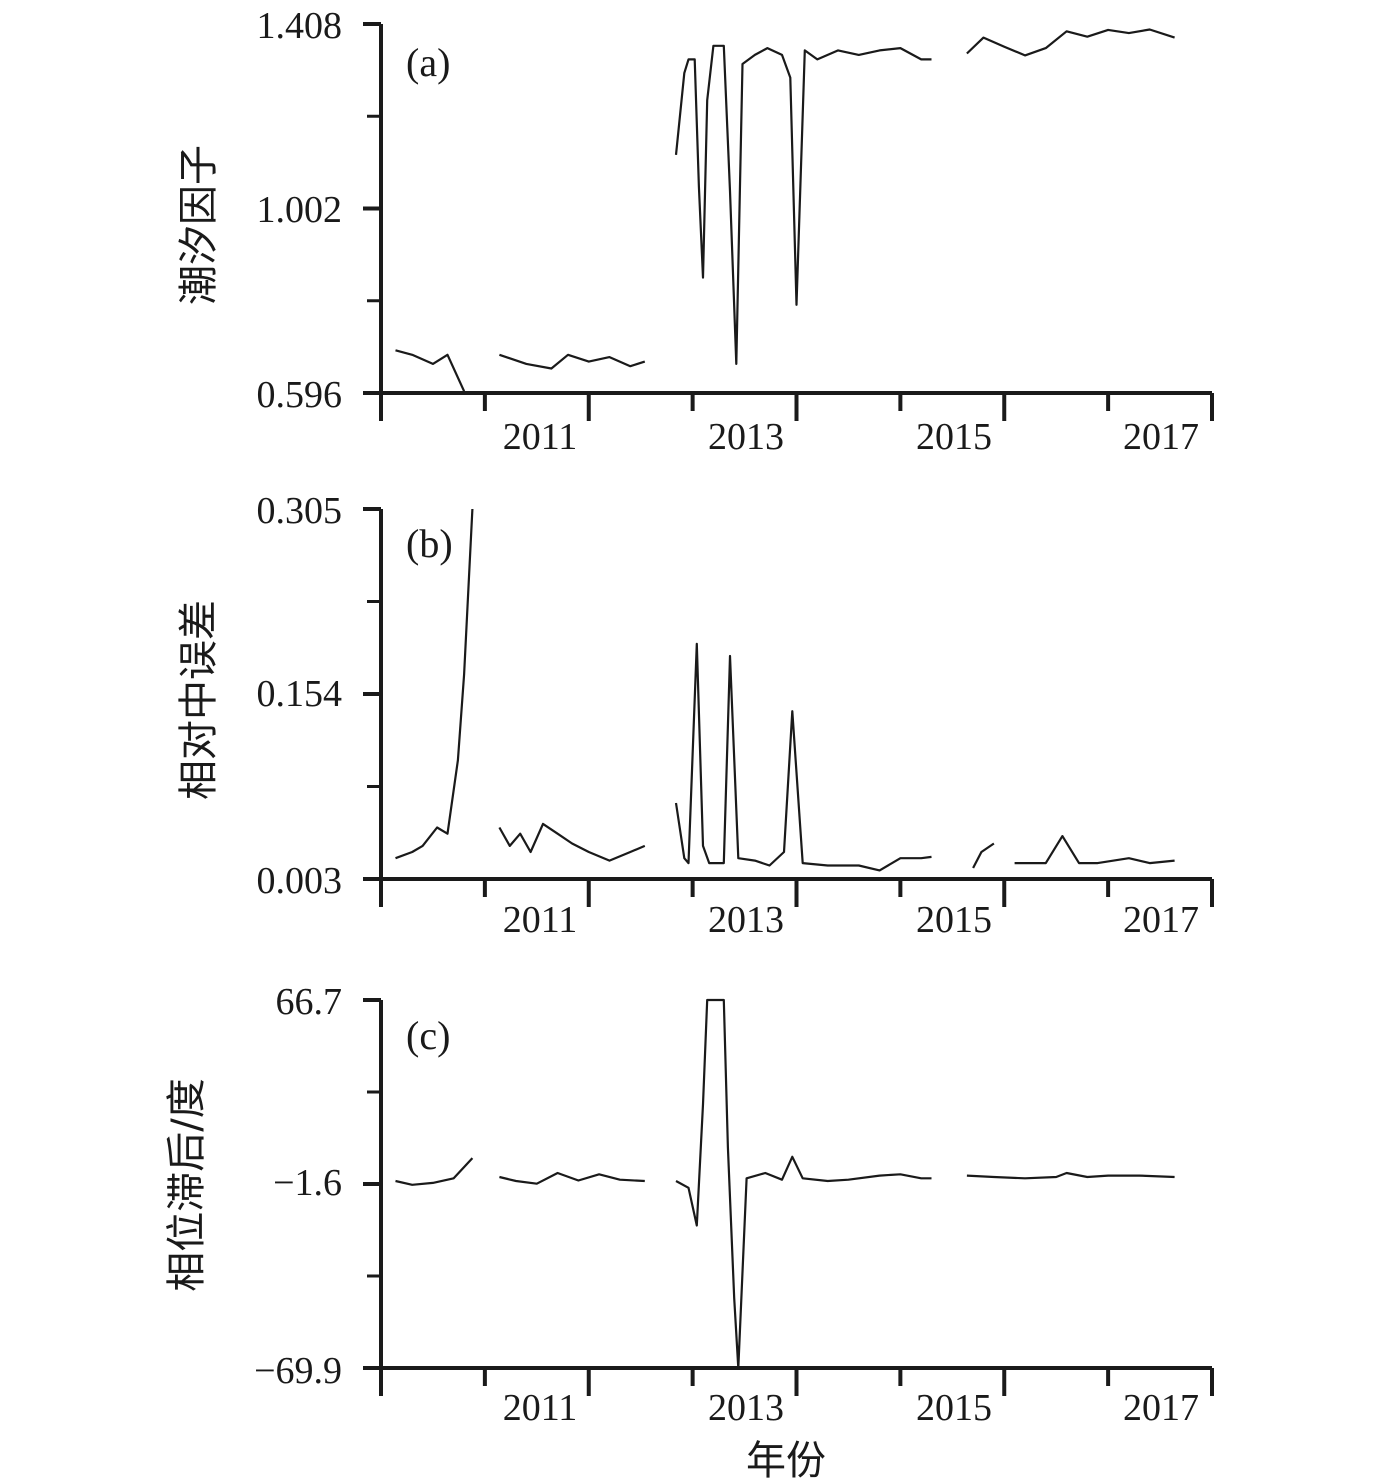 This screenshot has width=1378, height=1483. Describe the element at coordinates (540, 1408) in the screenshot. I see `panel-c-xtick-2011: 2011` at that location.